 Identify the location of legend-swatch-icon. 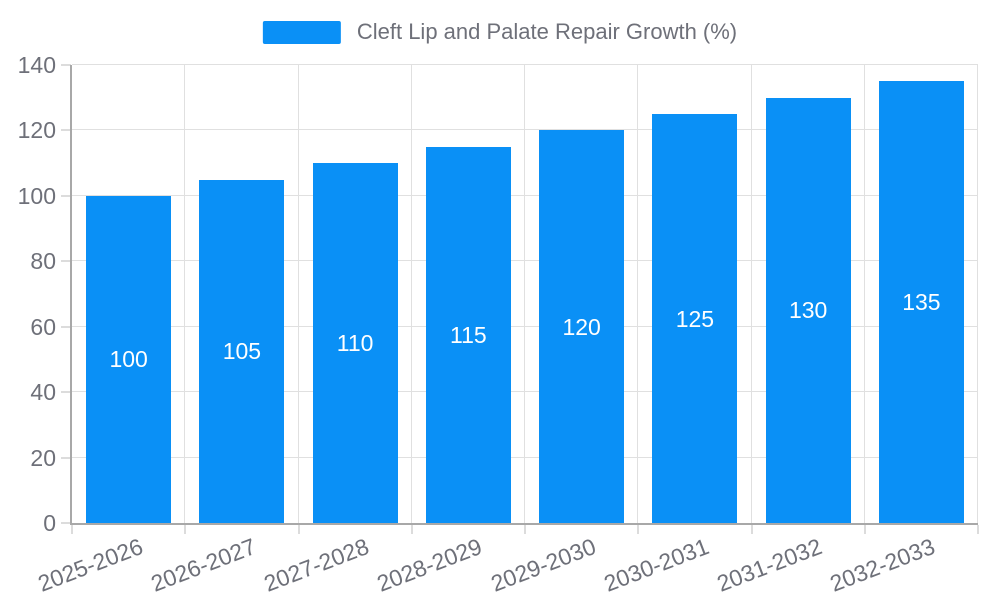
(301, 32).